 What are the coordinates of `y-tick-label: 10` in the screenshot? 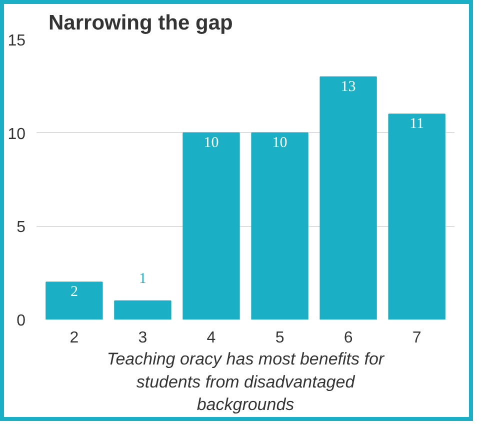 It's located at (17, 134).